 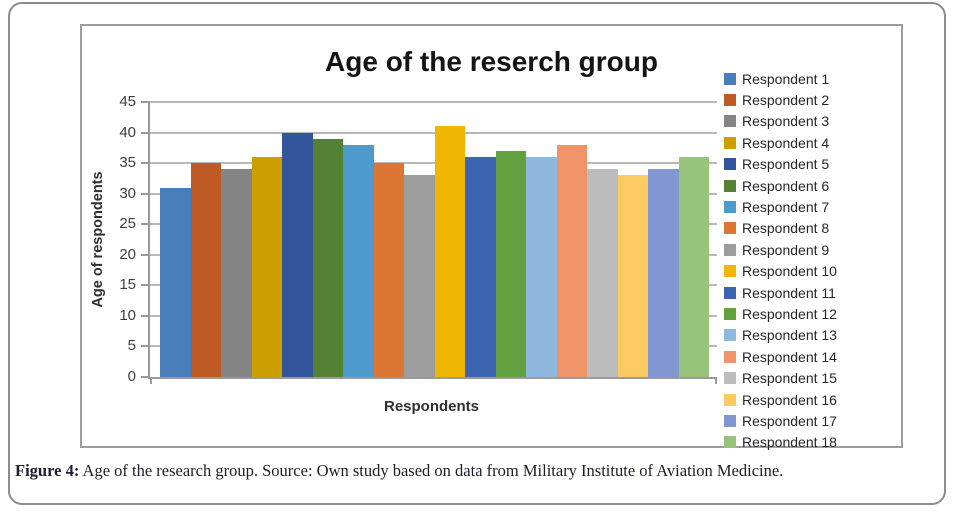 I want to click on legend-label: Respondent 5, so click(x=786, y=164).